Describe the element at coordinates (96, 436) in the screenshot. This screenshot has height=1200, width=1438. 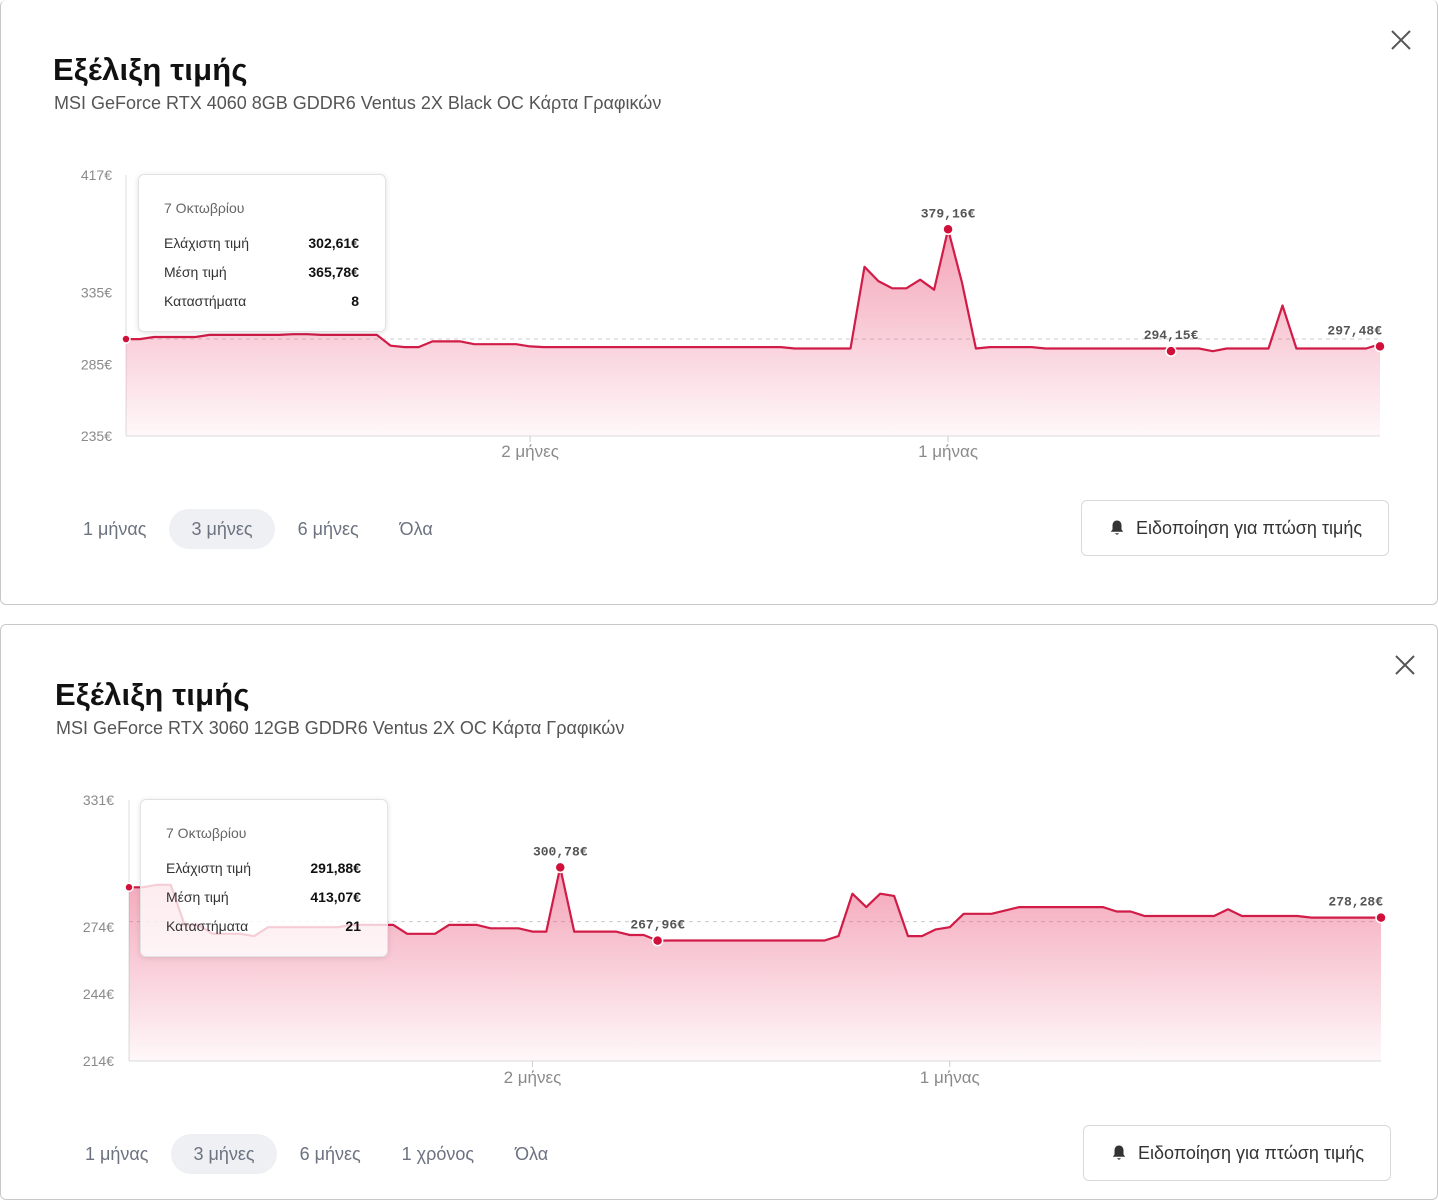
I see `y-tick-label: 235€` at that location.